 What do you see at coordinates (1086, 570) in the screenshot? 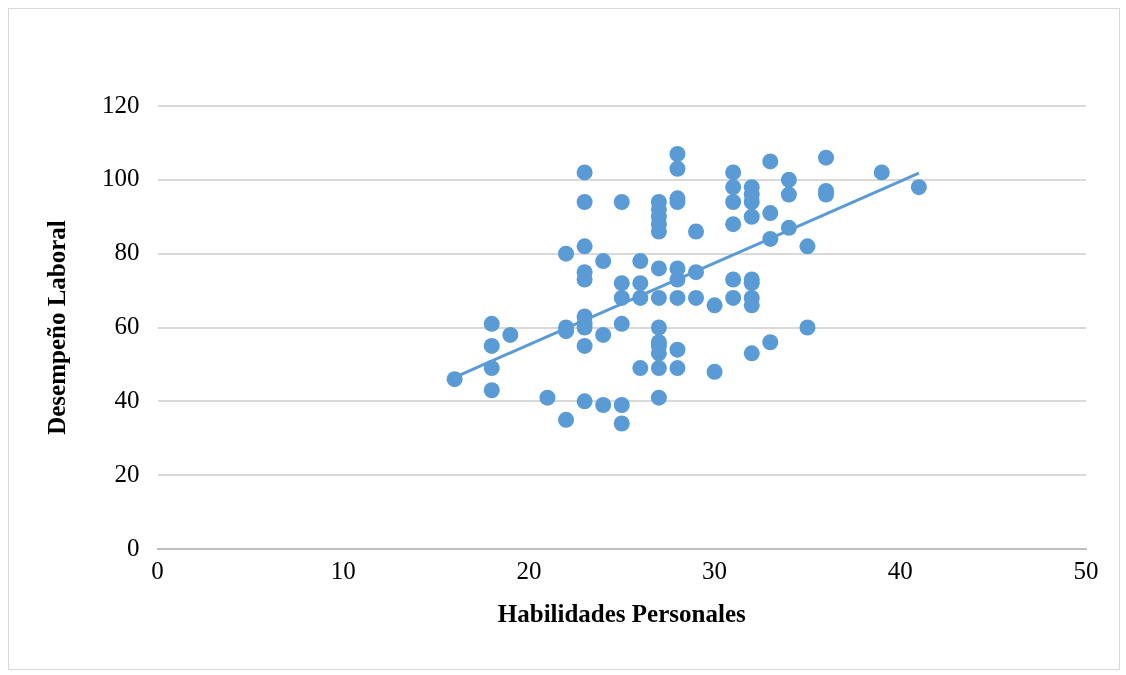
I see `x-tick-label: 50` at bounding box center [1086, 570].